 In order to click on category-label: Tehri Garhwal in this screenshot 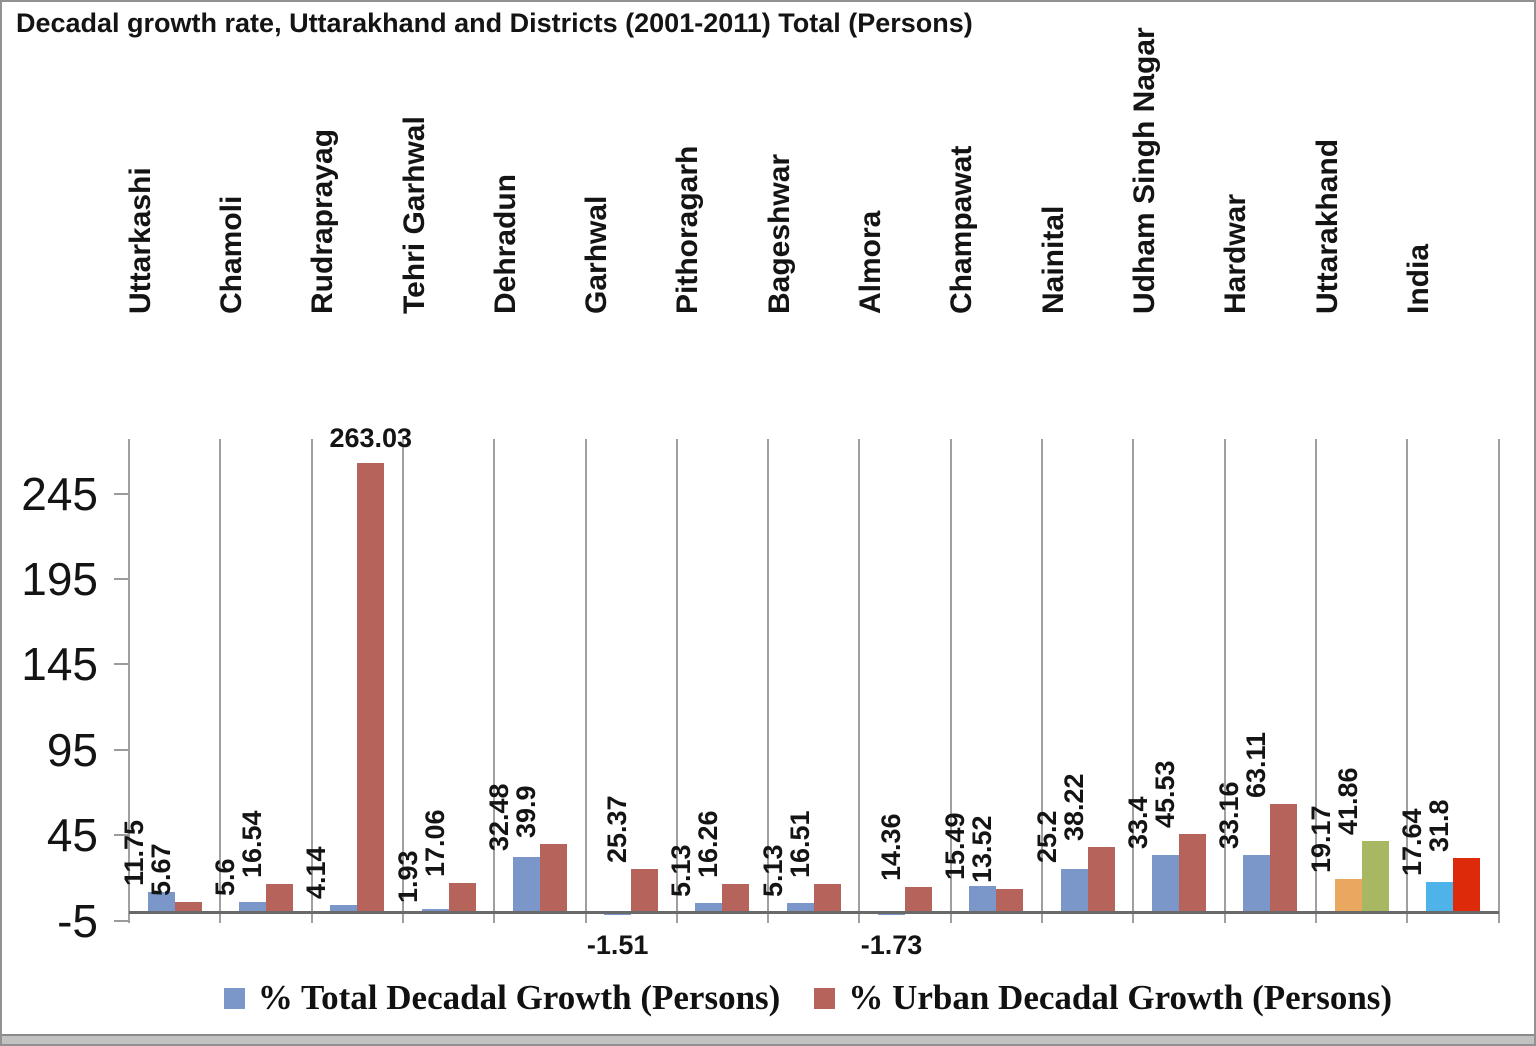, I will do `click(414, 215)`.